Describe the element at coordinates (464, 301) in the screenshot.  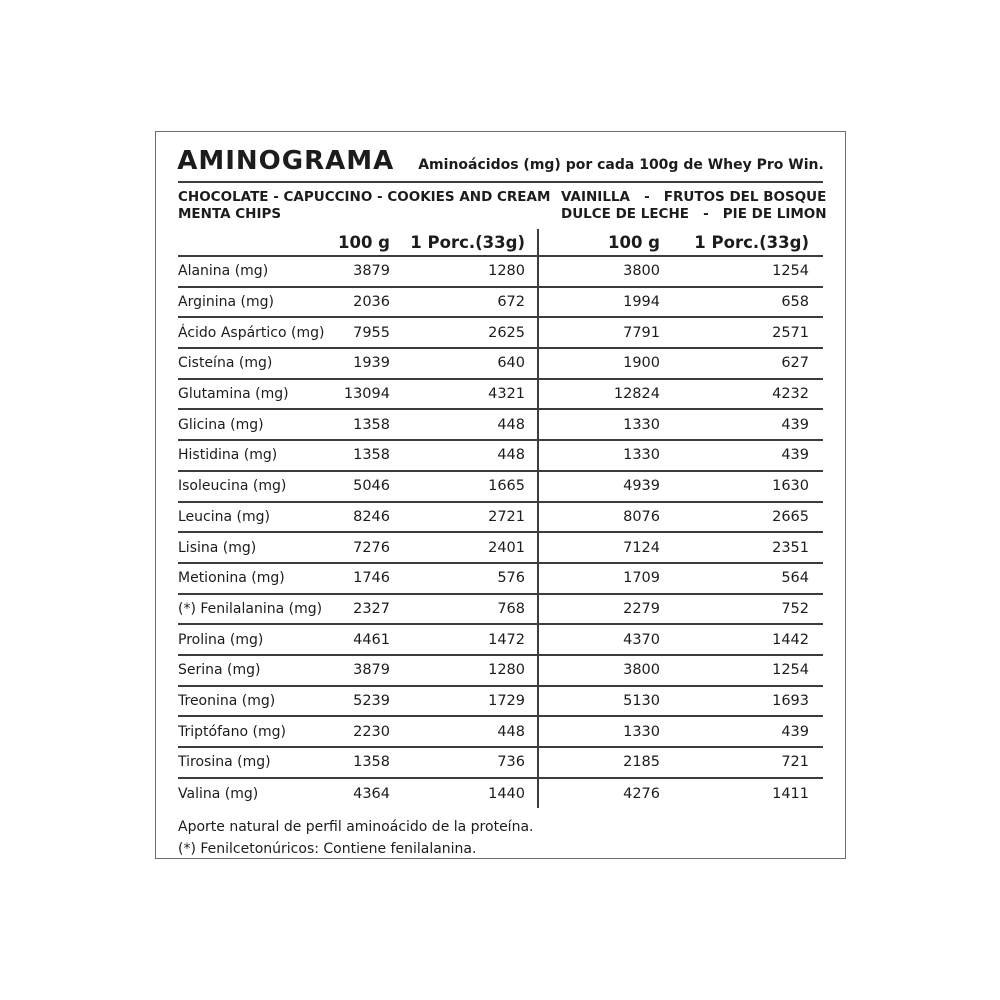
I see `value-cell-left-porc: 672` at that location.